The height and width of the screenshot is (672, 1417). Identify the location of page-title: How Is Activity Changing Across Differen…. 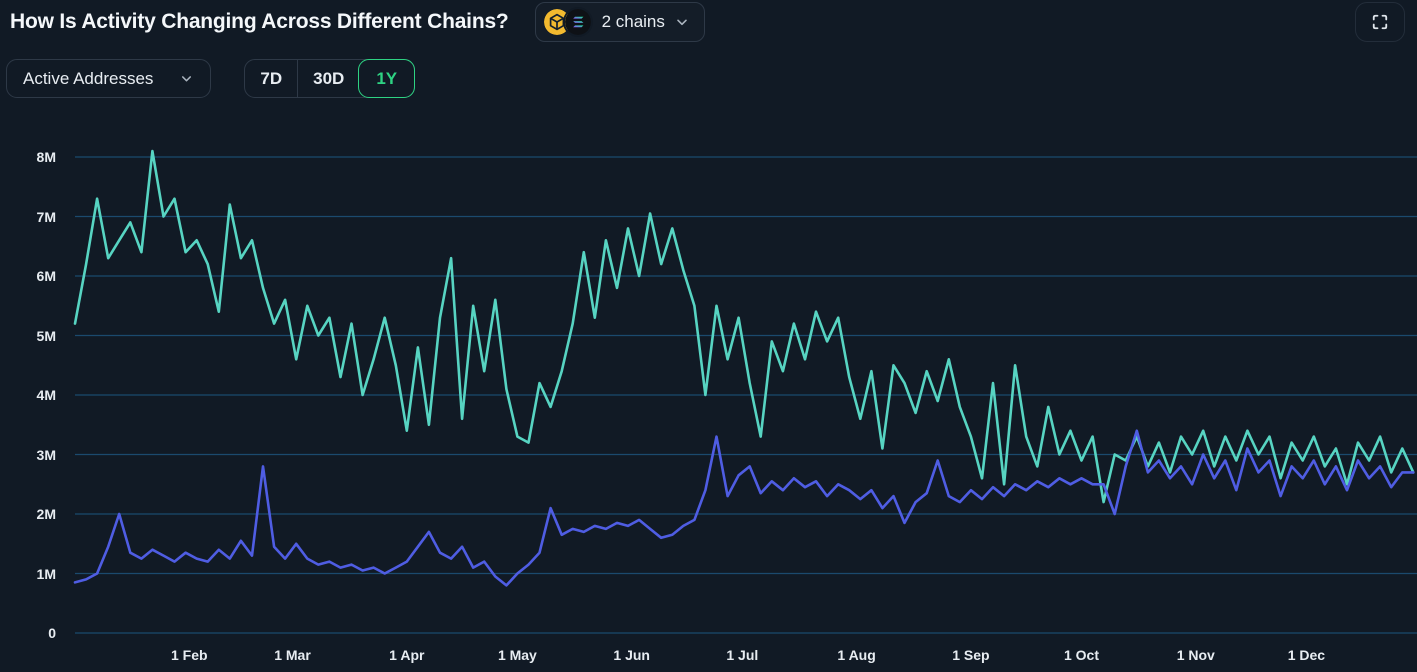
(259, 21).